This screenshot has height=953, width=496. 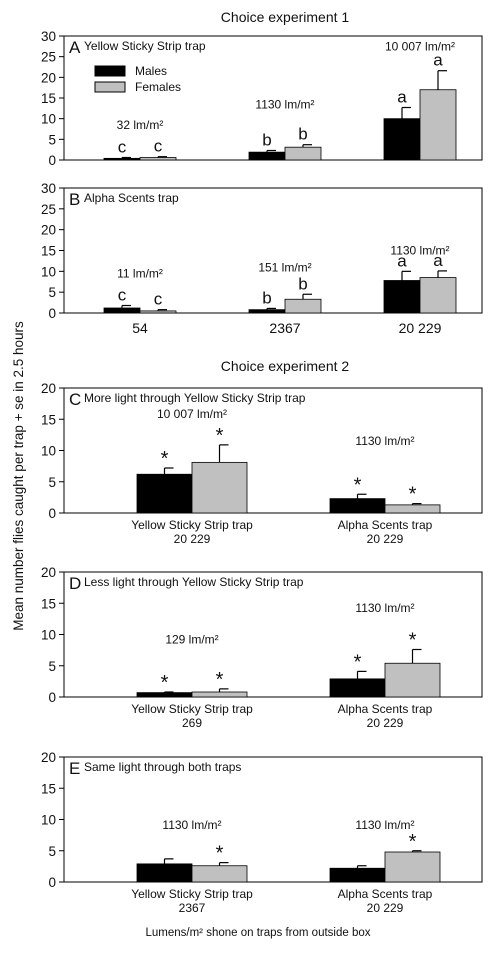 What do you see at coordinates (191, 639) in the screenshot?
I see `lumens-annotation: 129 lm/m²` at bounding box center [191, 639].